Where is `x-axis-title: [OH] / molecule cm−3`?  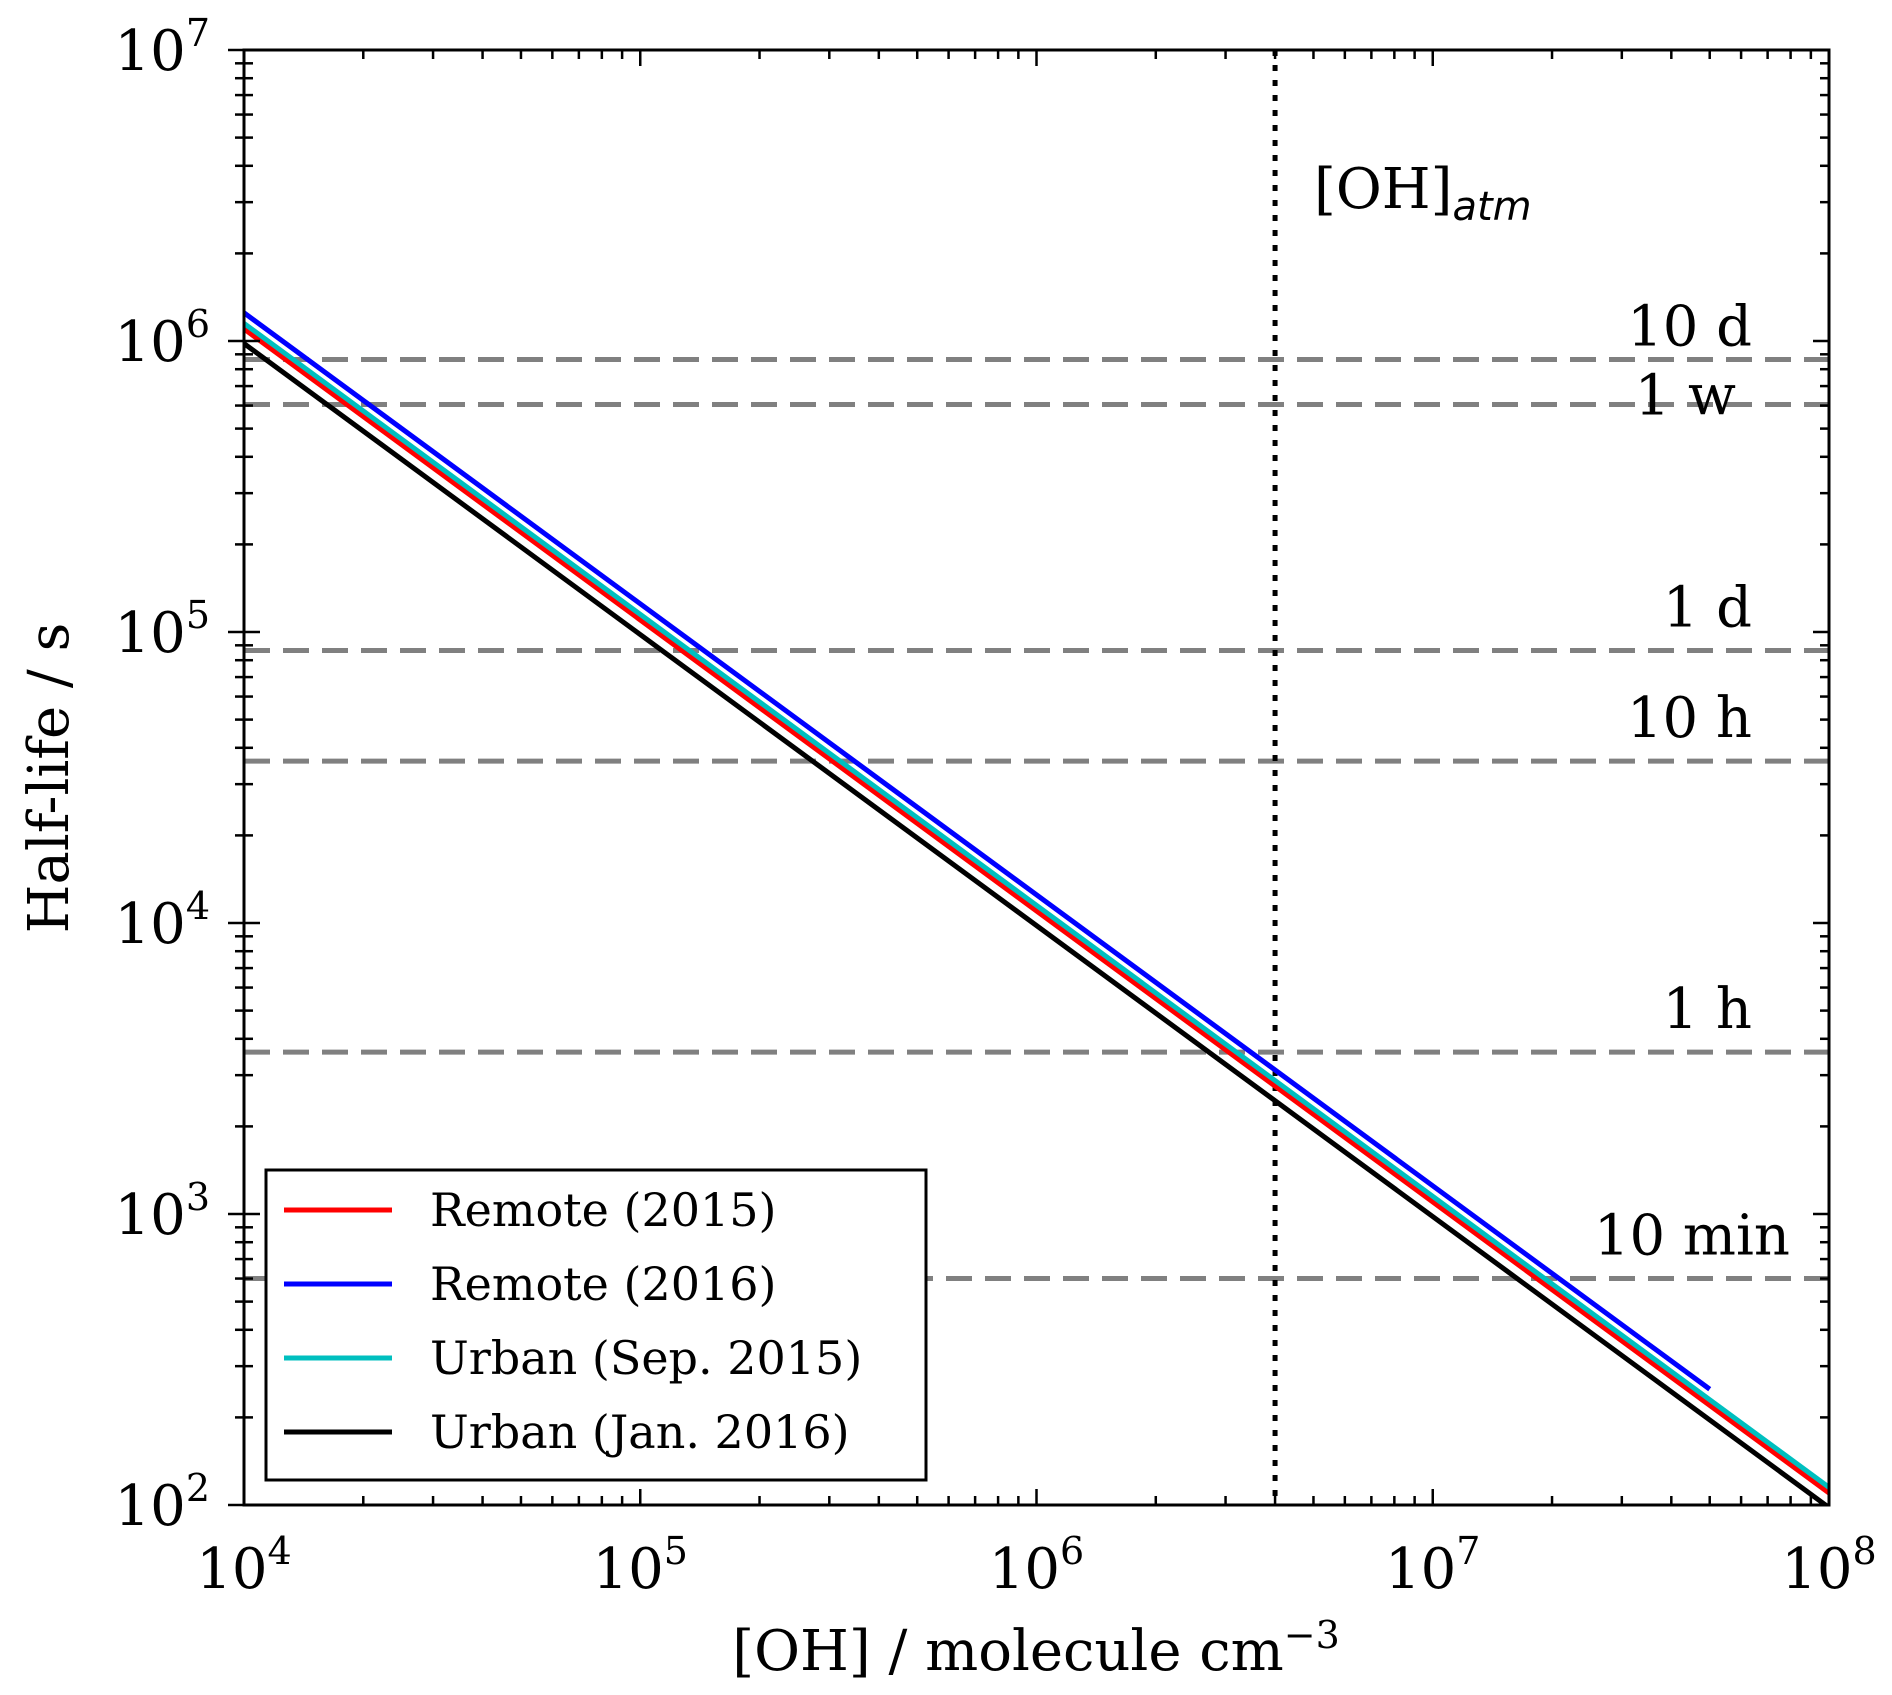 x-axis-title: [OH] / molecule cm−3 is located at coordinates (1036, 1648).